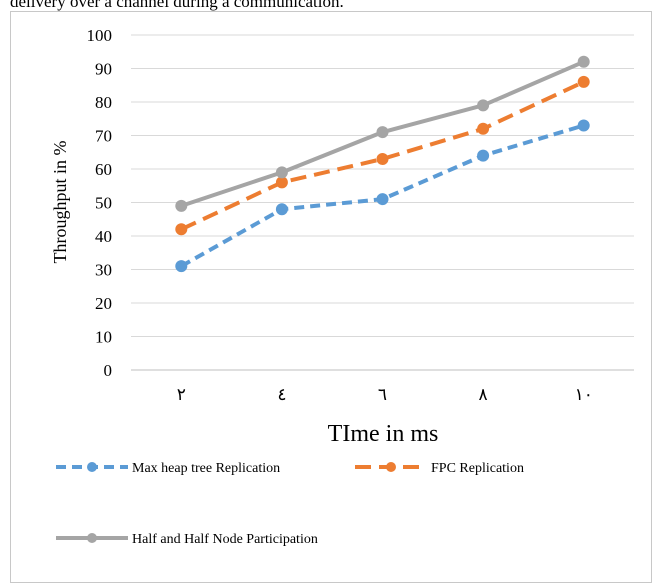  What do you see at coordinates (103, 303) in the screenshot?
I see `y-tick-label: 20` at bounding box center [103, 303].